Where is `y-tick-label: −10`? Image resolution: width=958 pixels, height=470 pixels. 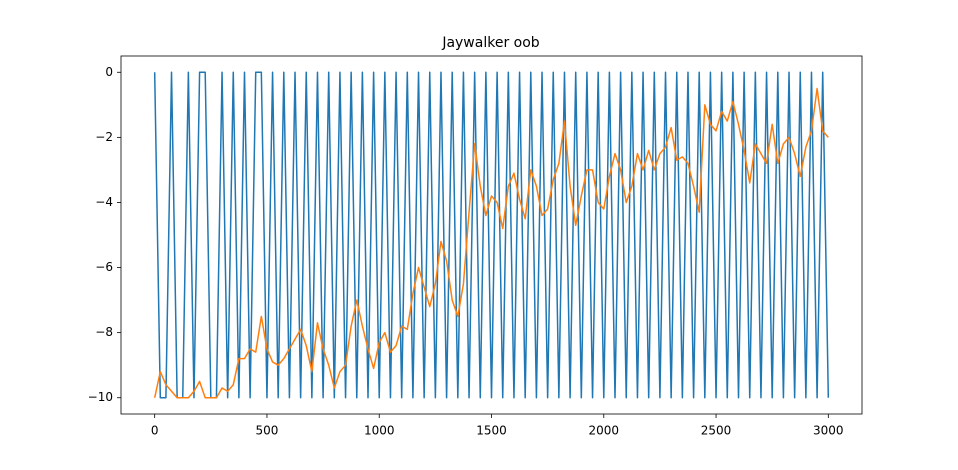
y-tick-label: −10 is located at coordinates (100, 397).